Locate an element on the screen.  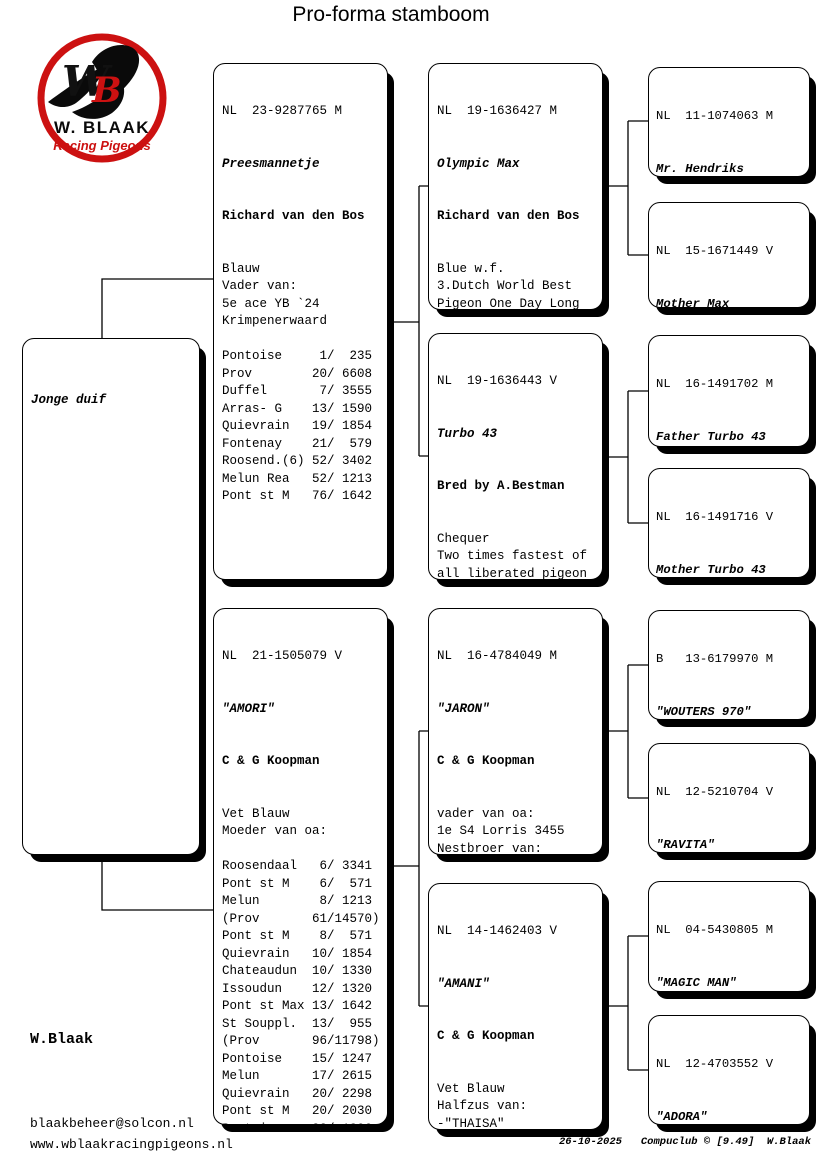
pigeon-name: "AMANI" is located at coordinates (463, 983).